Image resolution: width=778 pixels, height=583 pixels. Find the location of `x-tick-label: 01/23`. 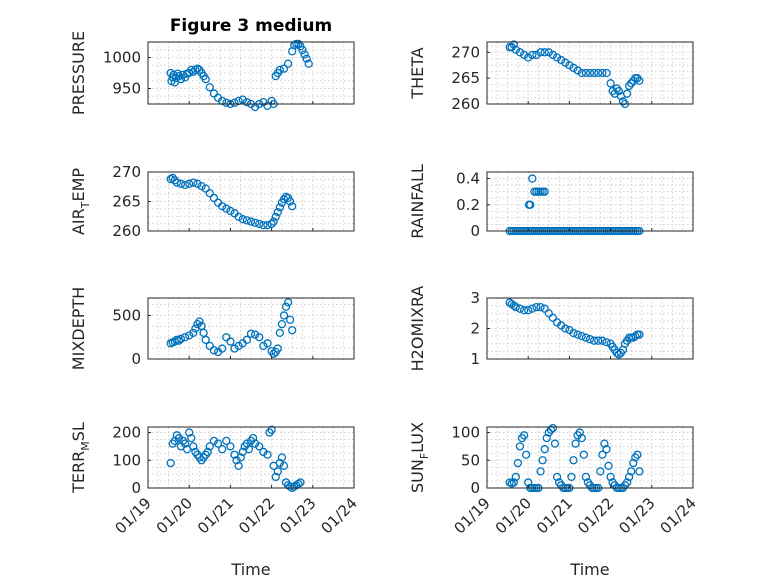

x-tick-label: 01/23 is located at coordinates (636, 515).